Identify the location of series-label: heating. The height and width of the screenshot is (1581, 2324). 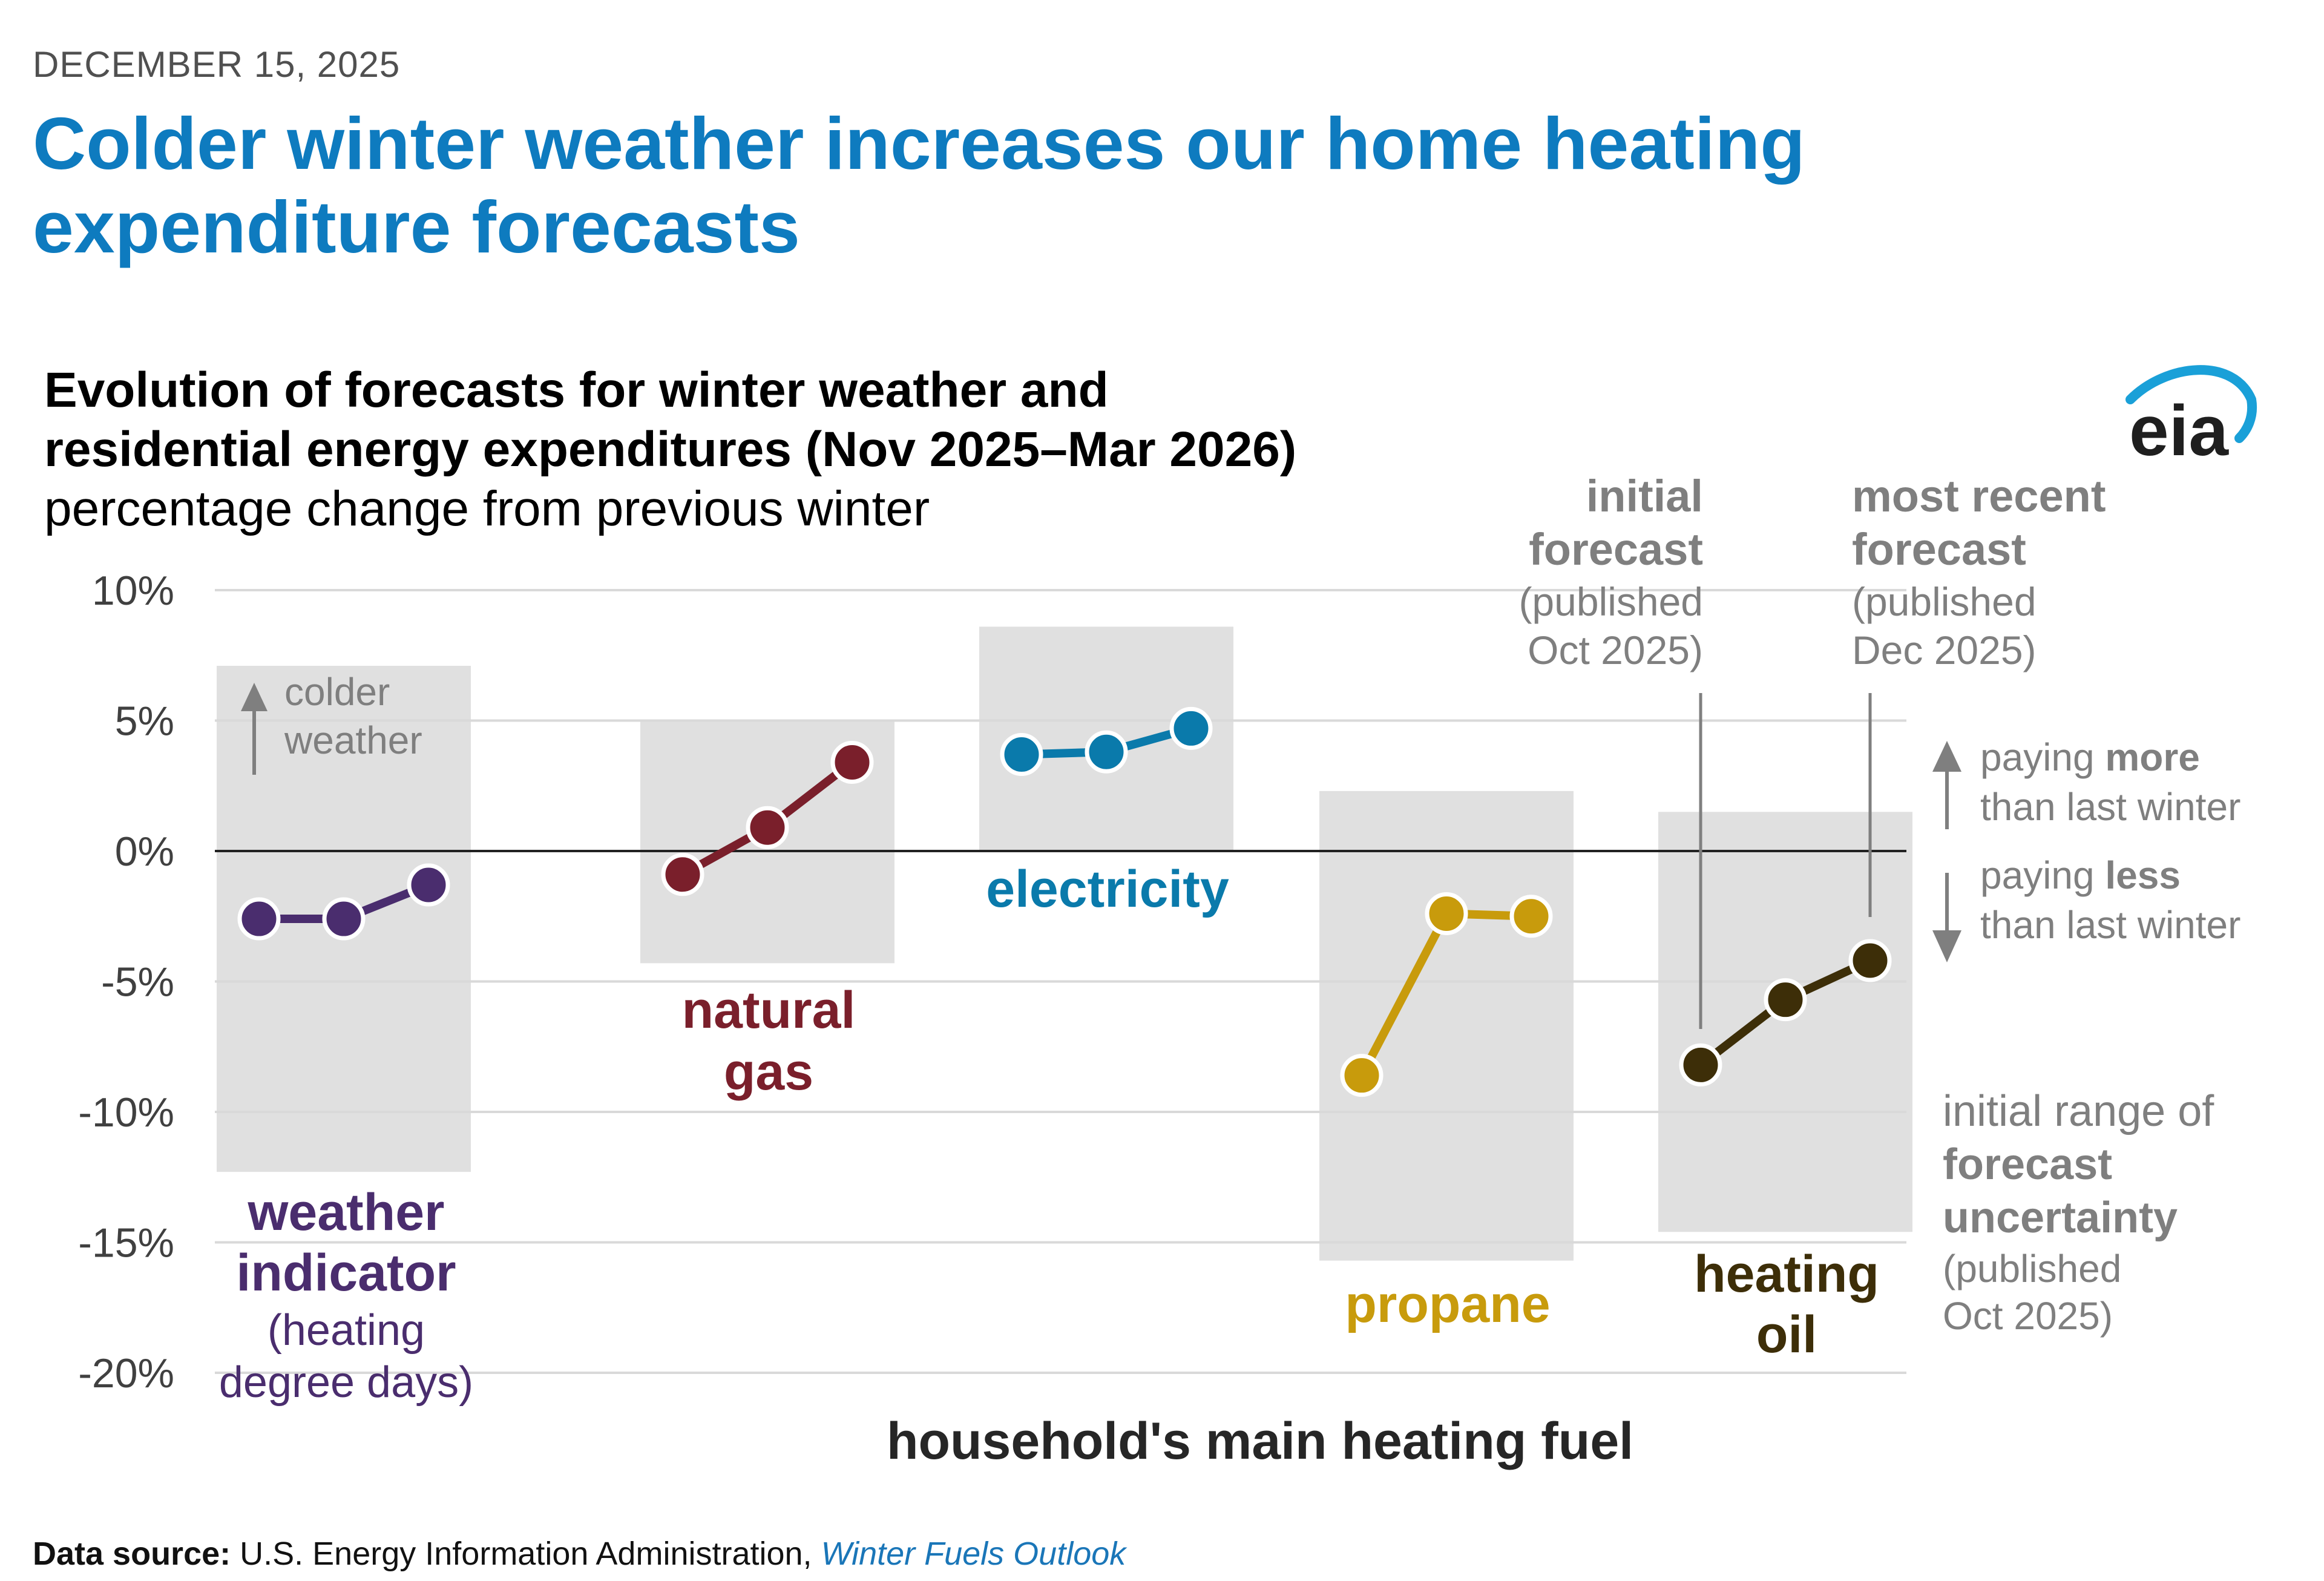
(1786, 1274).